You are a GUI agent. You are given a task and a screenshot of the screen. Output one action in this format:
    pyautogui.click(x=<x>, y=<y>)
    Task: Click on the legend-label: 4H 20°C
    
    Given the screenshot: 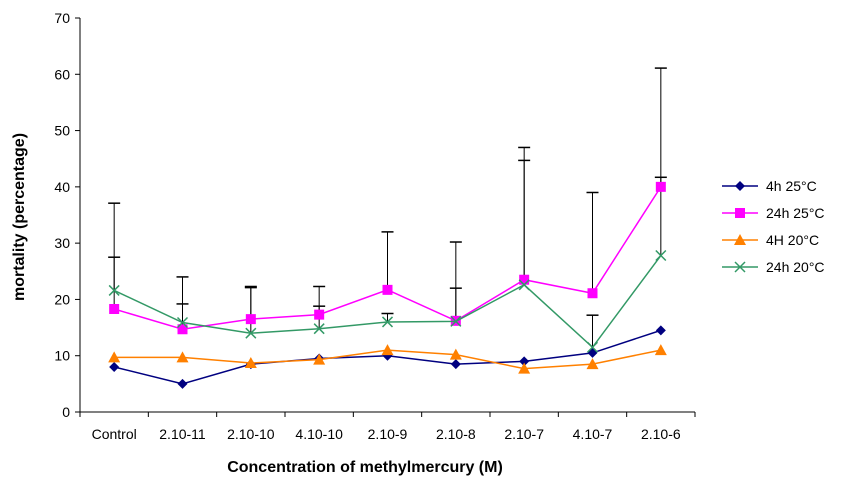 What is the action you would take?
    pyautogui.click(x=792, y=240)
    